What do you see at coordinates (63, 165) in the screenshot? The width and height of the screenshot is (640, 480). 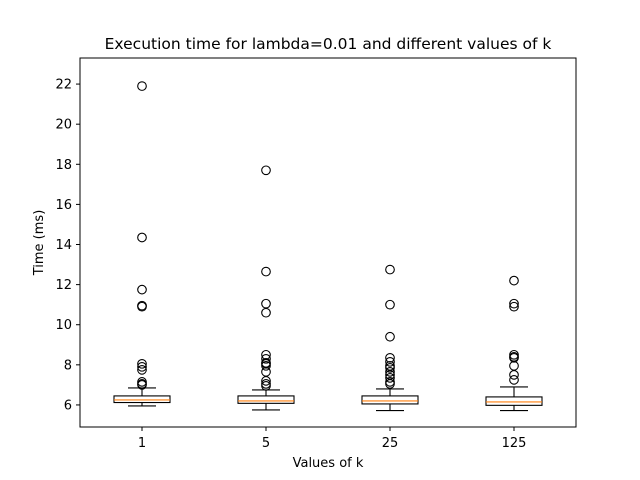 I see `y-tick-label: 18` at bounding box center [63, 165].